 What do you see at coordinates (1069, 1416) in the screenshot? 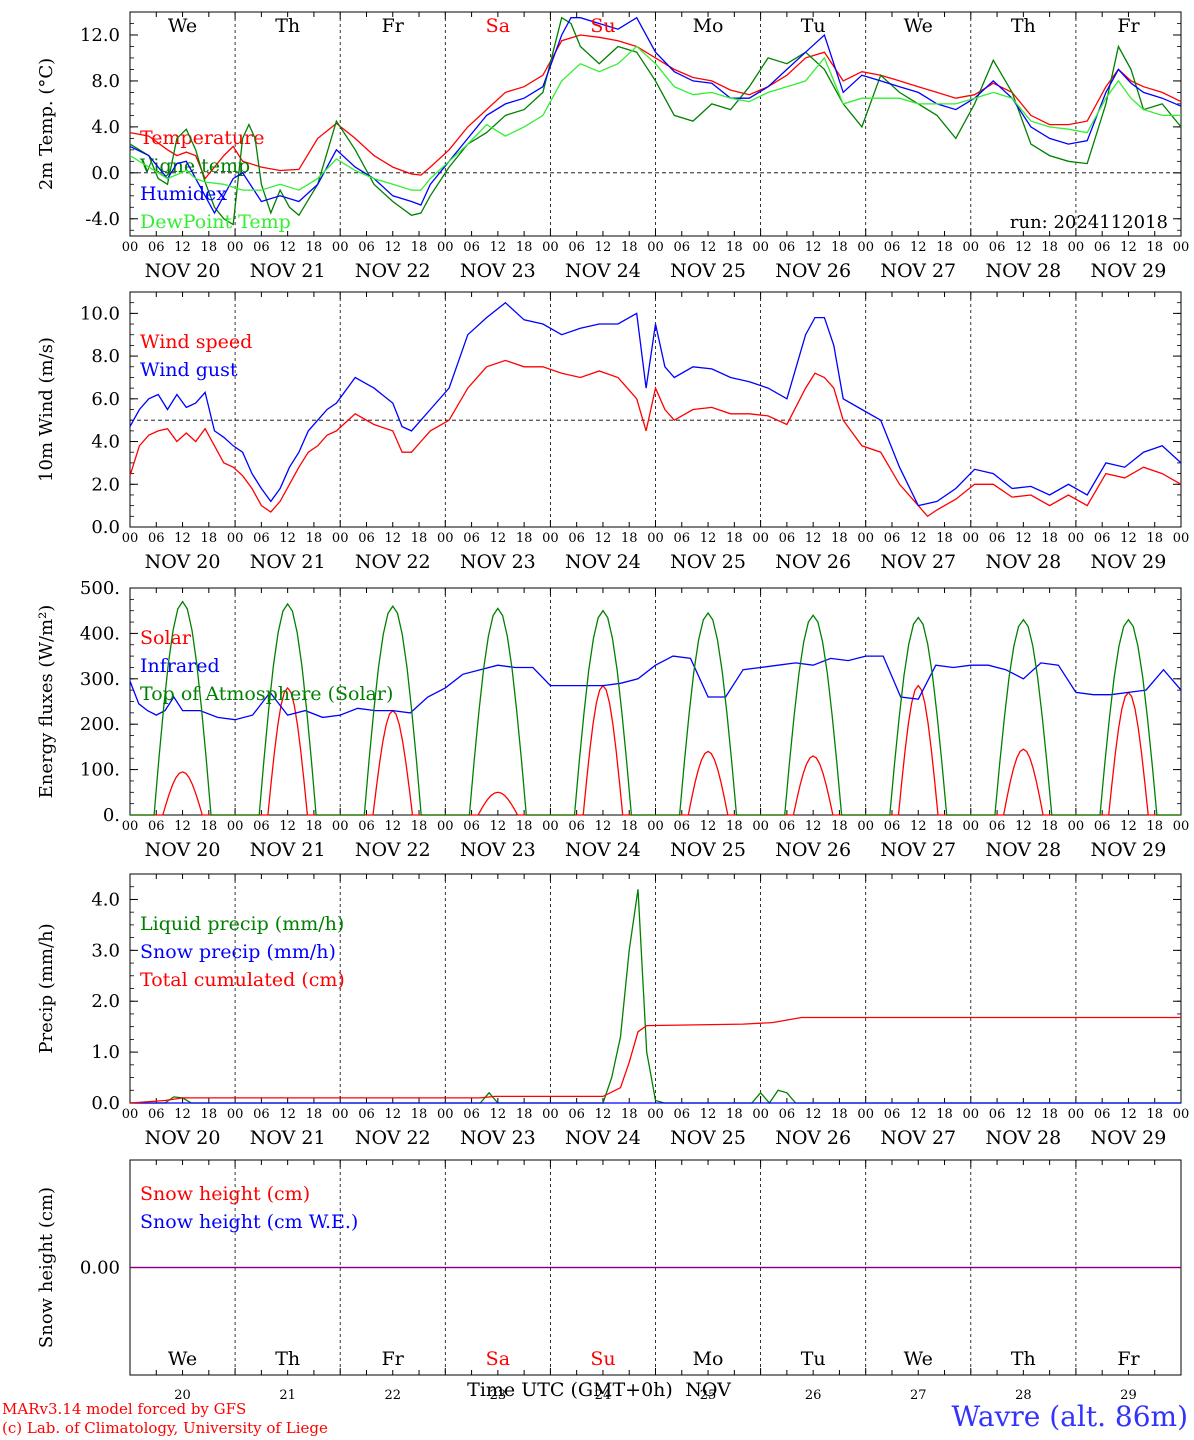
I see `station-name: Wavre (alt. 86m)` at bounding box center [1069, 1416].